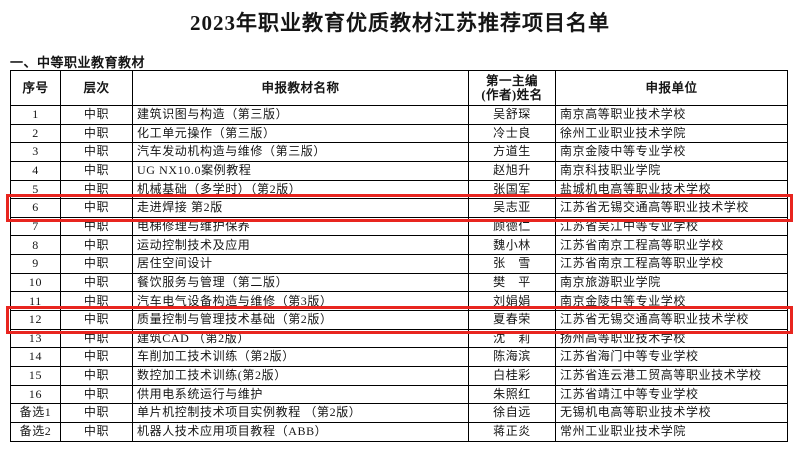 This screenshot has height=467, width=800. I want to click on cell-unit: 江苏省吴江中等专业学校, so click(671, 226).